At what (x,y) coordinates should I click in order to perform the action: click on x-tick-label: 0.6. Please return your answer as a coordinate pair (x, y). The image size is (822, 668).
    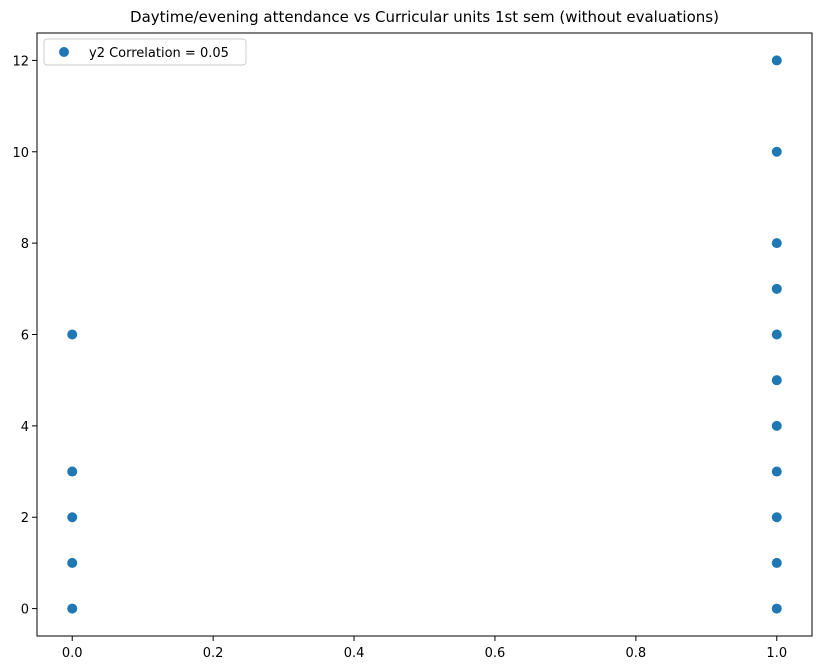
    Looking at the image, I should click on (495, 653).